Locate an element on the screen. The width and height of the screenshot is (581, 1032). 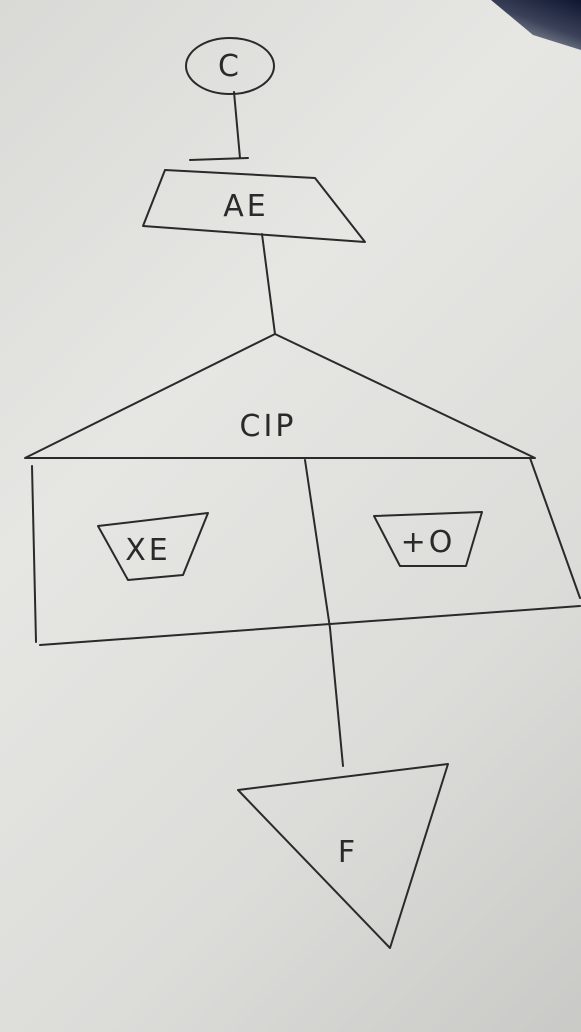
process-trapezoid is located at coordinates (254, 206).